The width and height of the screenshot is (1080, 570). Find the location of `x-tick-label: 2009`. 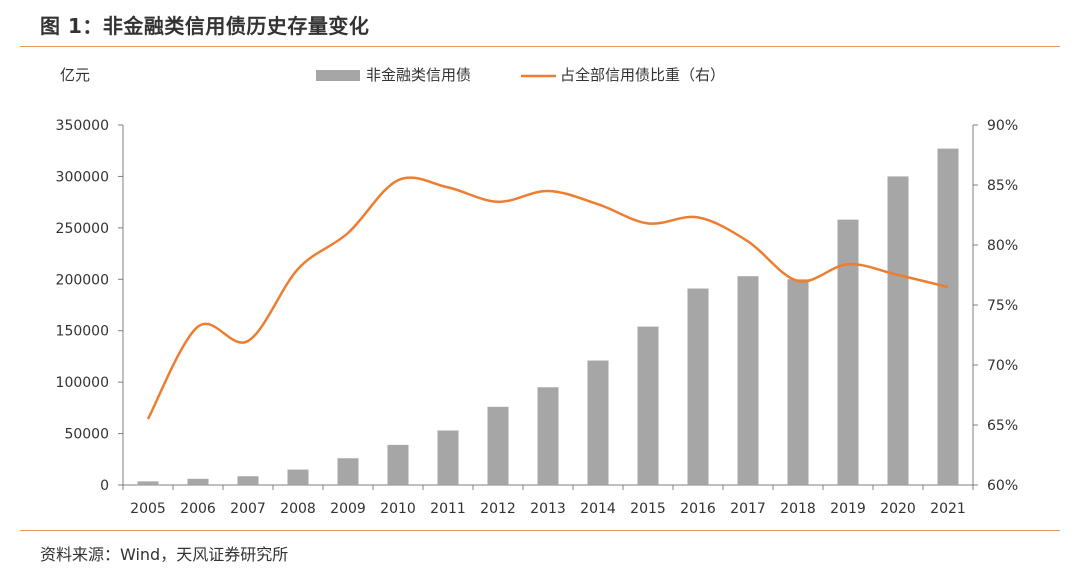

x-tick-label: 2009 is located at coordinates (348, 509).